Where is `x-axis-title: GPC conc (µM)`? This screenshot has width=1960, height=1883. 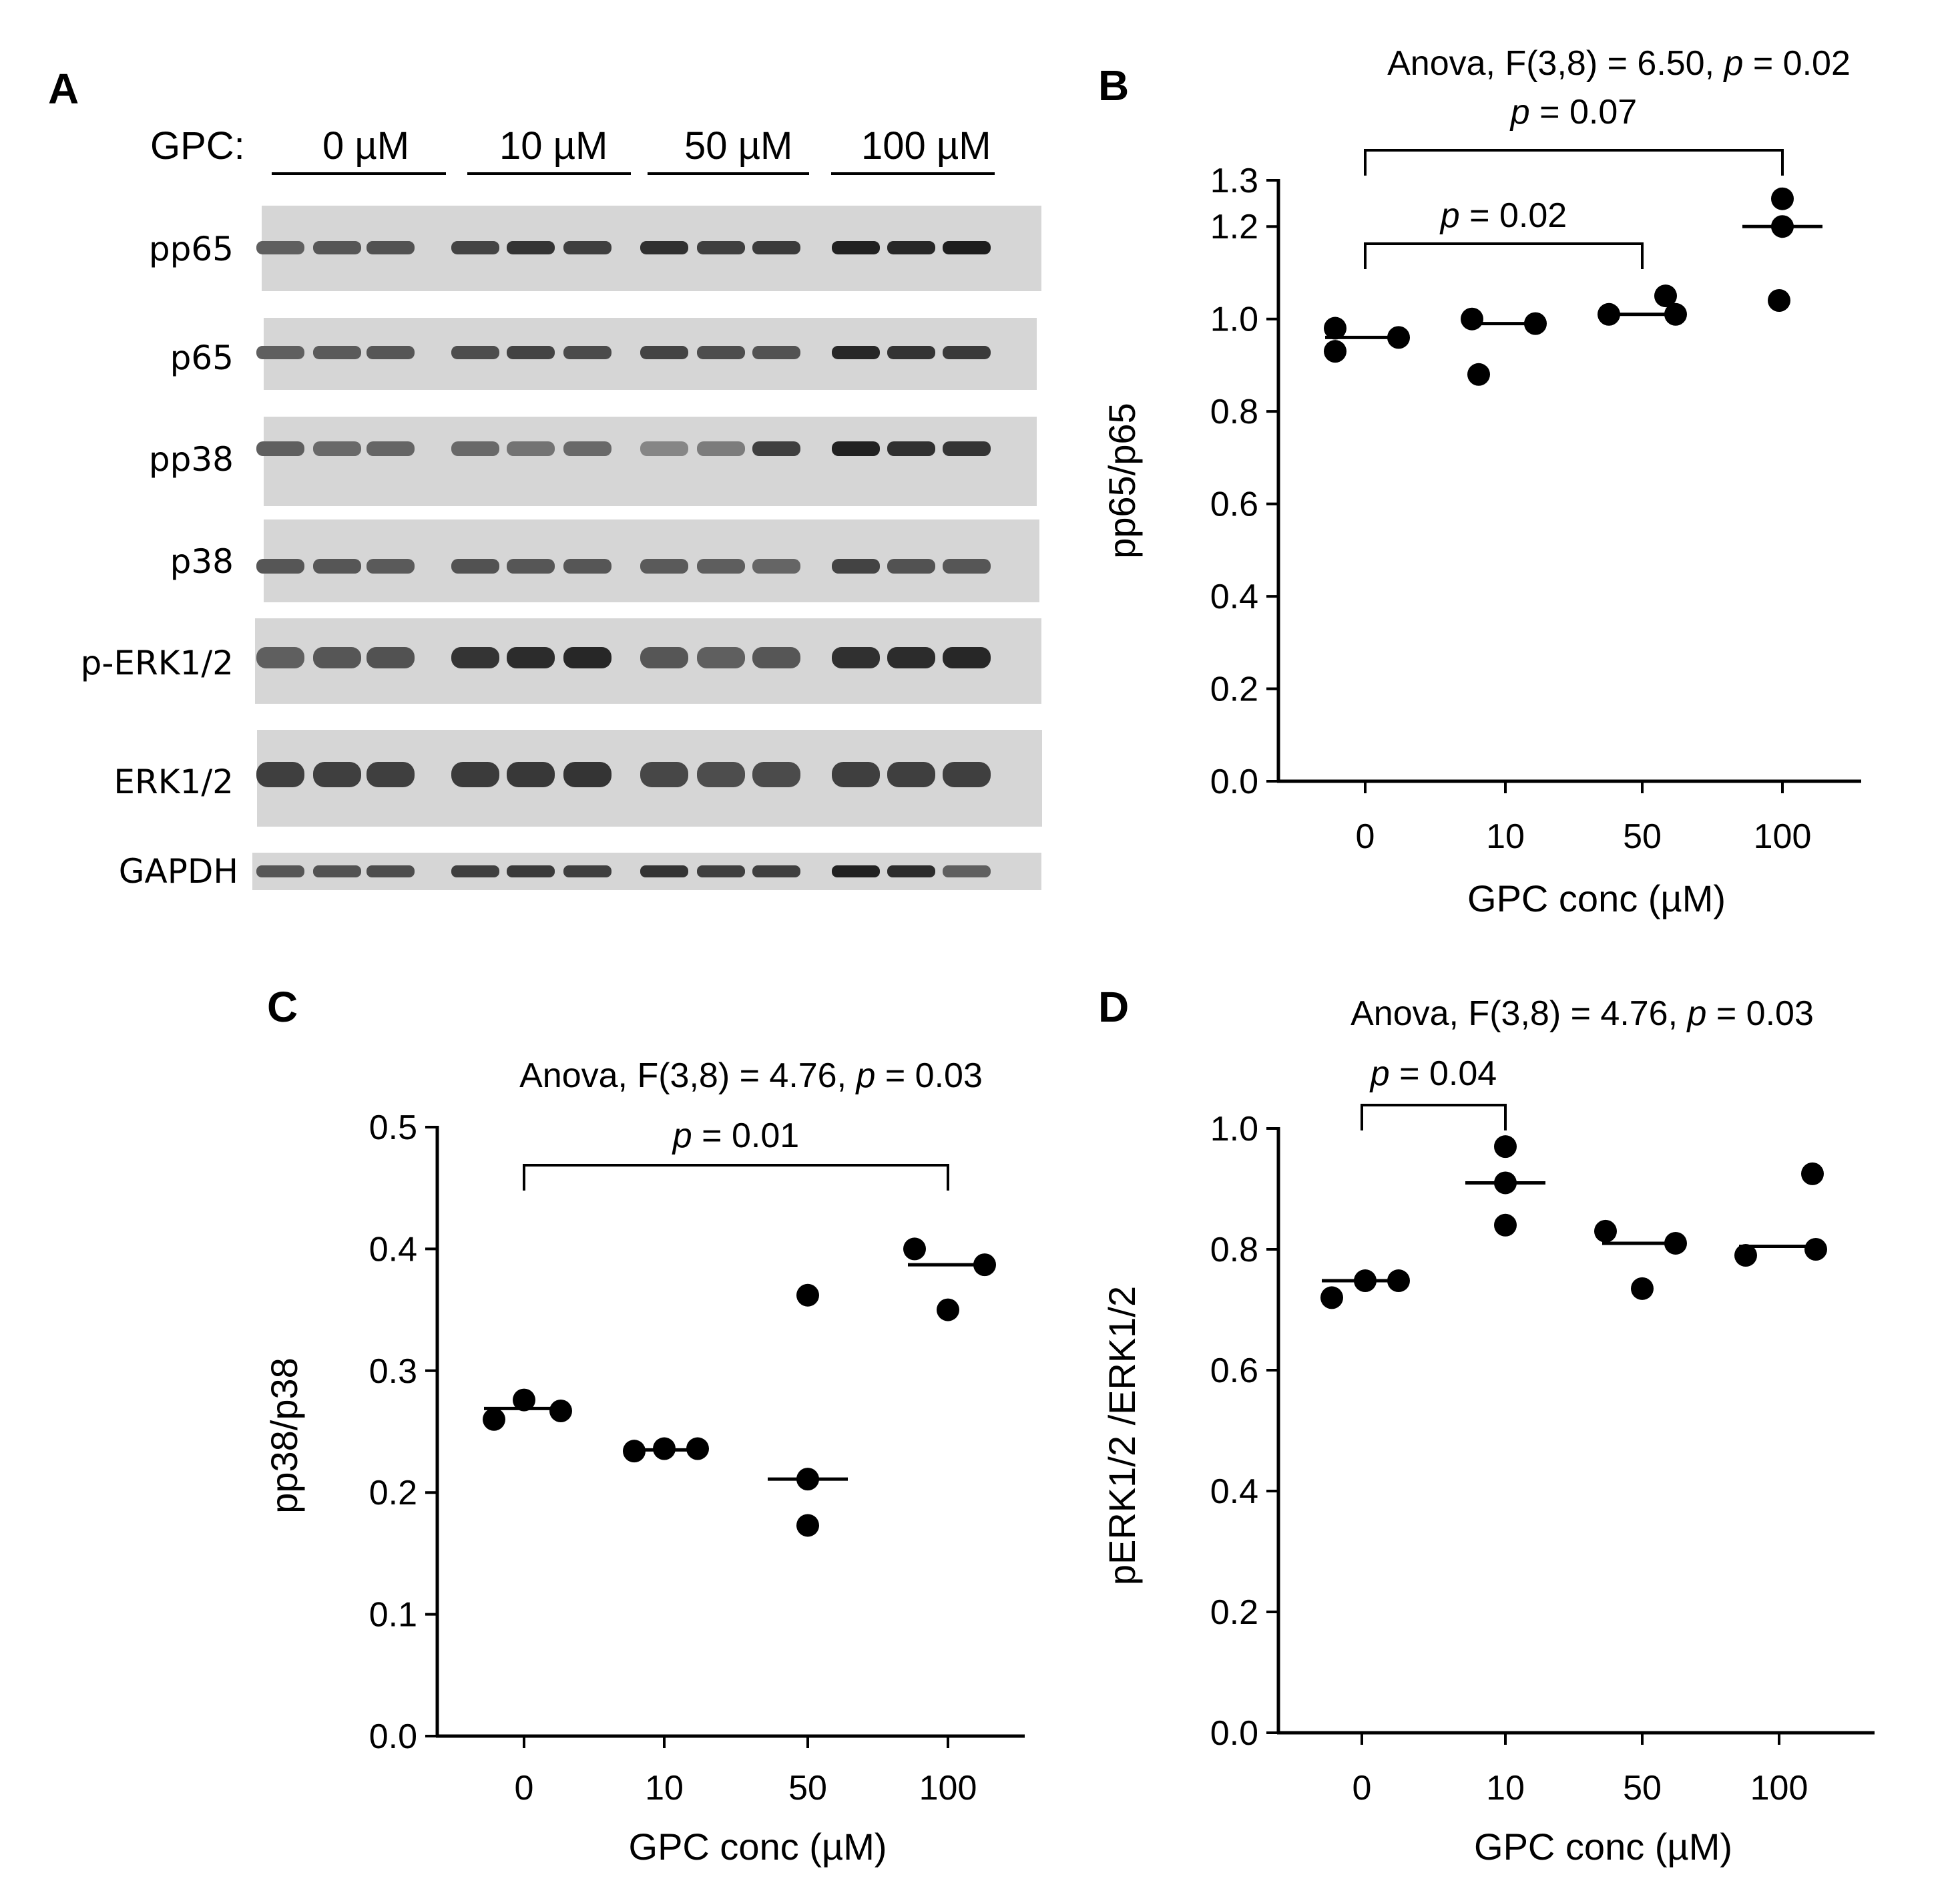
x-axis-title: GPC conc (µM) is located at coordinates (1603, 1847).